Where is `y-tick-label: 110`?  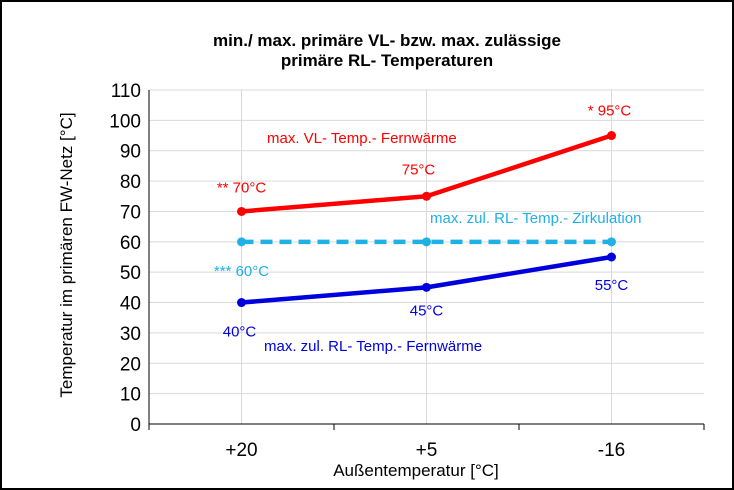
y-tick-label: 110 is located at coordinates (126, 91).